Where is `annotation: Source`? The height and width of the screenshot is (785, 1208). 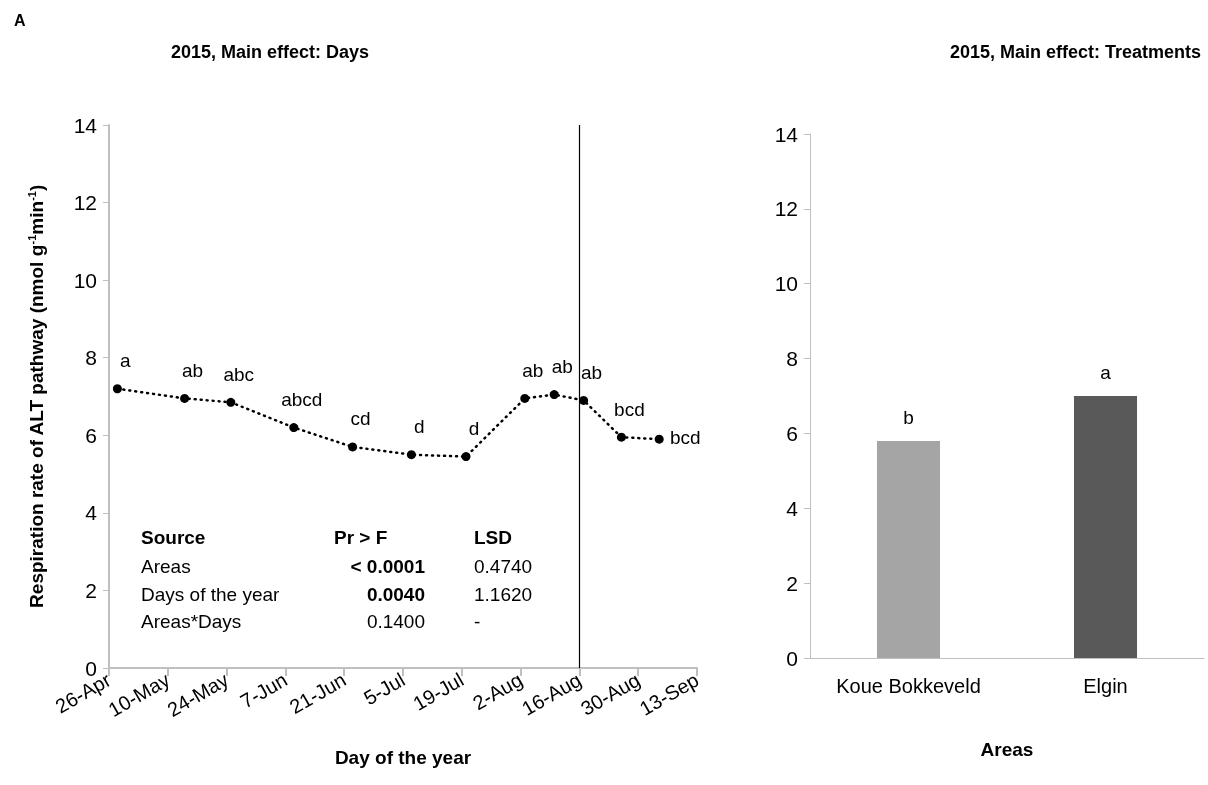
annotation: Source is located at coordinates (173, 537).